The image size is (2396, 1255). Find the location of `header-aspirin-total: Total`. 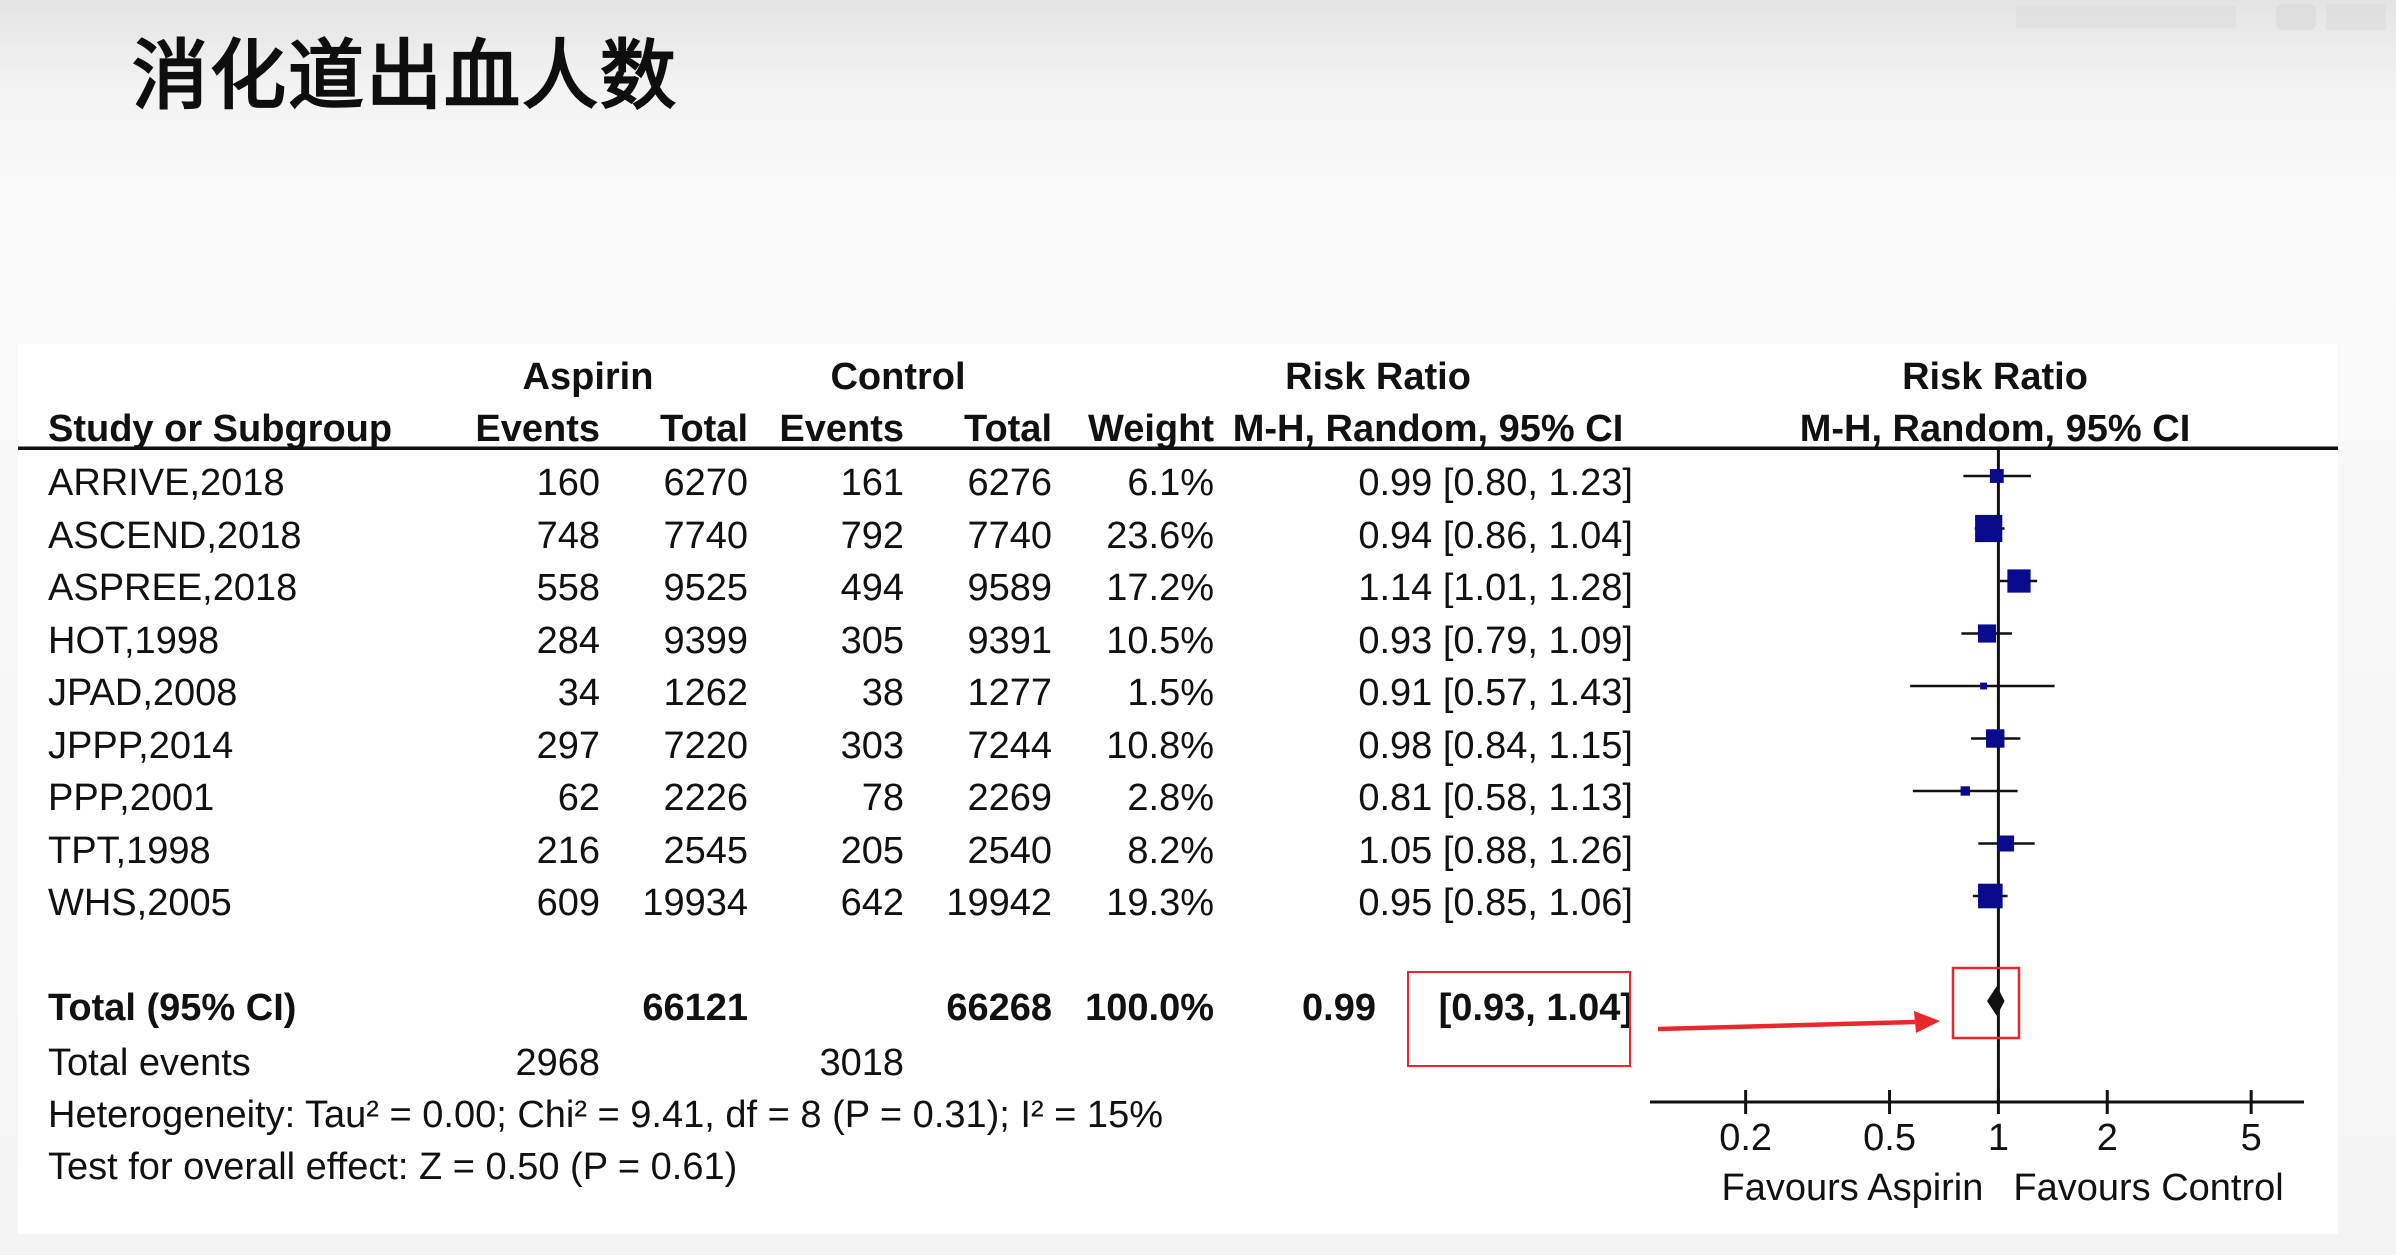

header-aspirin-total: Total is located at coordinates (704, 429).